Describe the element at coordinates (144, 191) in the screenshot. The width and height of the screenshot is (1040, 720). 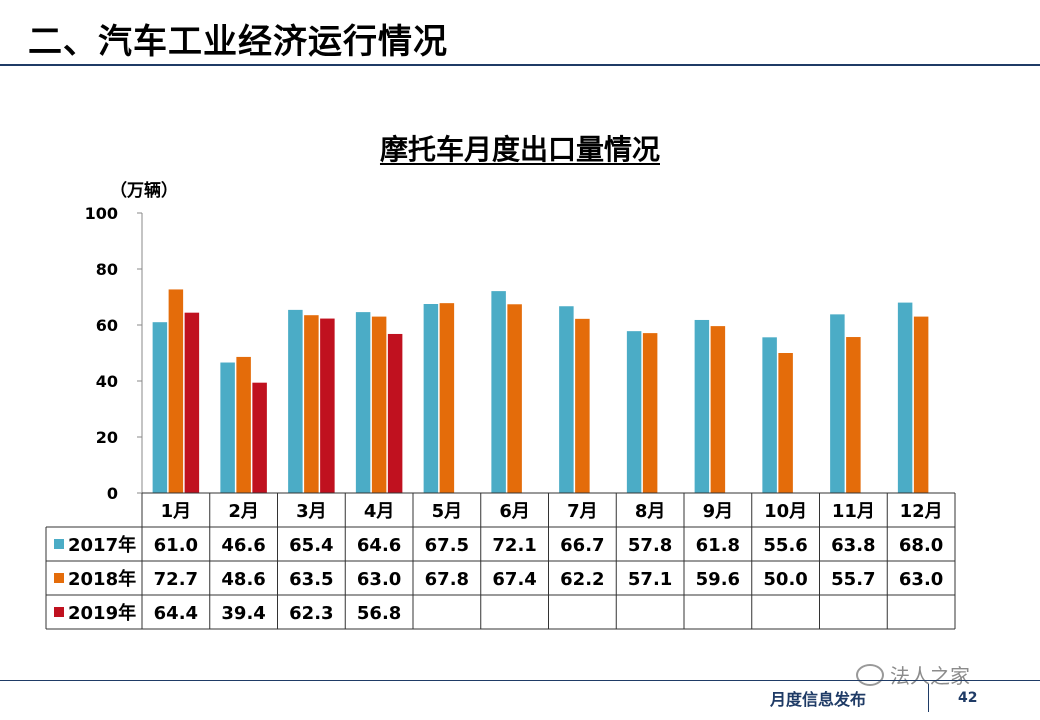
I see `y-axis-unit-label: （万辆）` at that location.